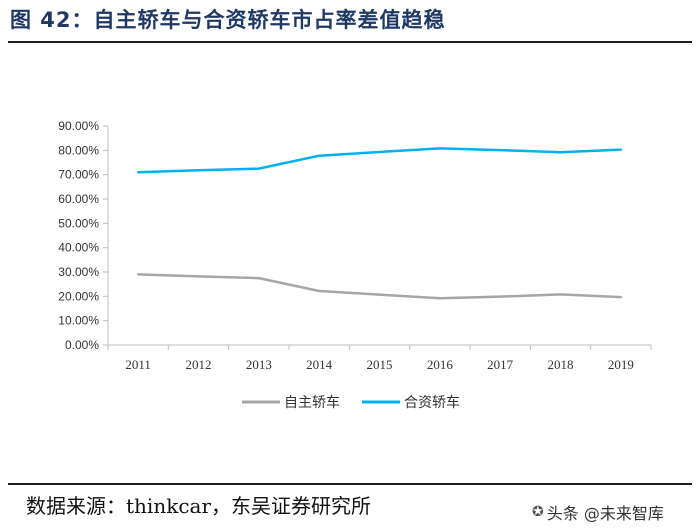  I want to click on y-tick-label: 70.00%, so click(78, 175).